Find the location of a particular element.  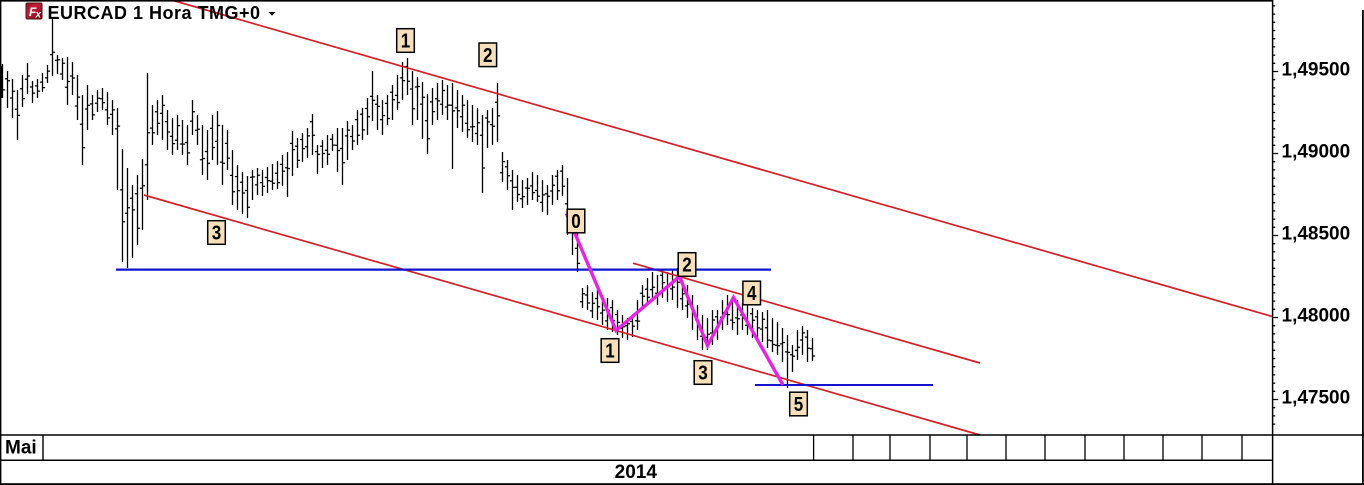

svg-text: Mai is located at coordinates (21, 448).